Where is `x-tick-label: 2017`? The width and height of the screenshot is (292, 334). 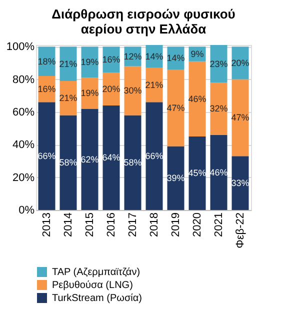
x-tick-label: 2017 is located at coordinates (132, 224).